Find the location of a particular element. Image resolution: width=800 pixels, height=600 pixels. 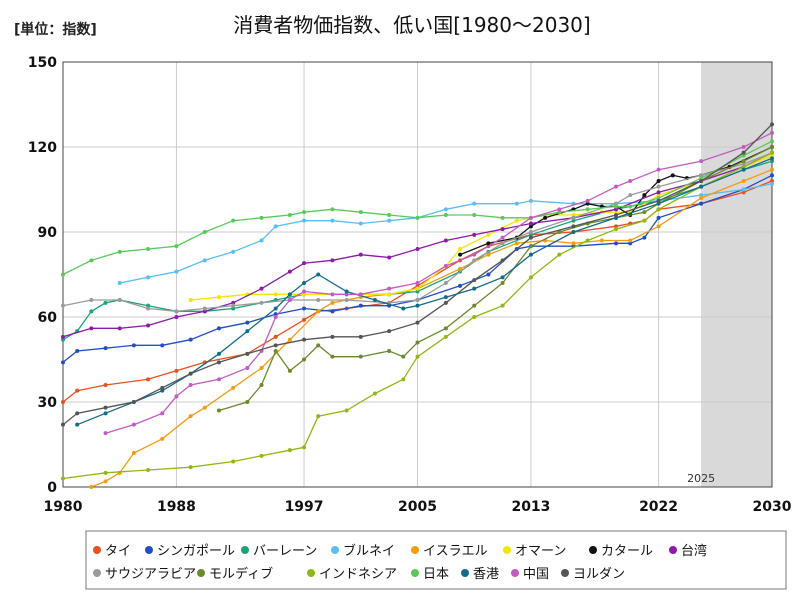

y-tick-label: 120 is located at coordinates (42, 148).